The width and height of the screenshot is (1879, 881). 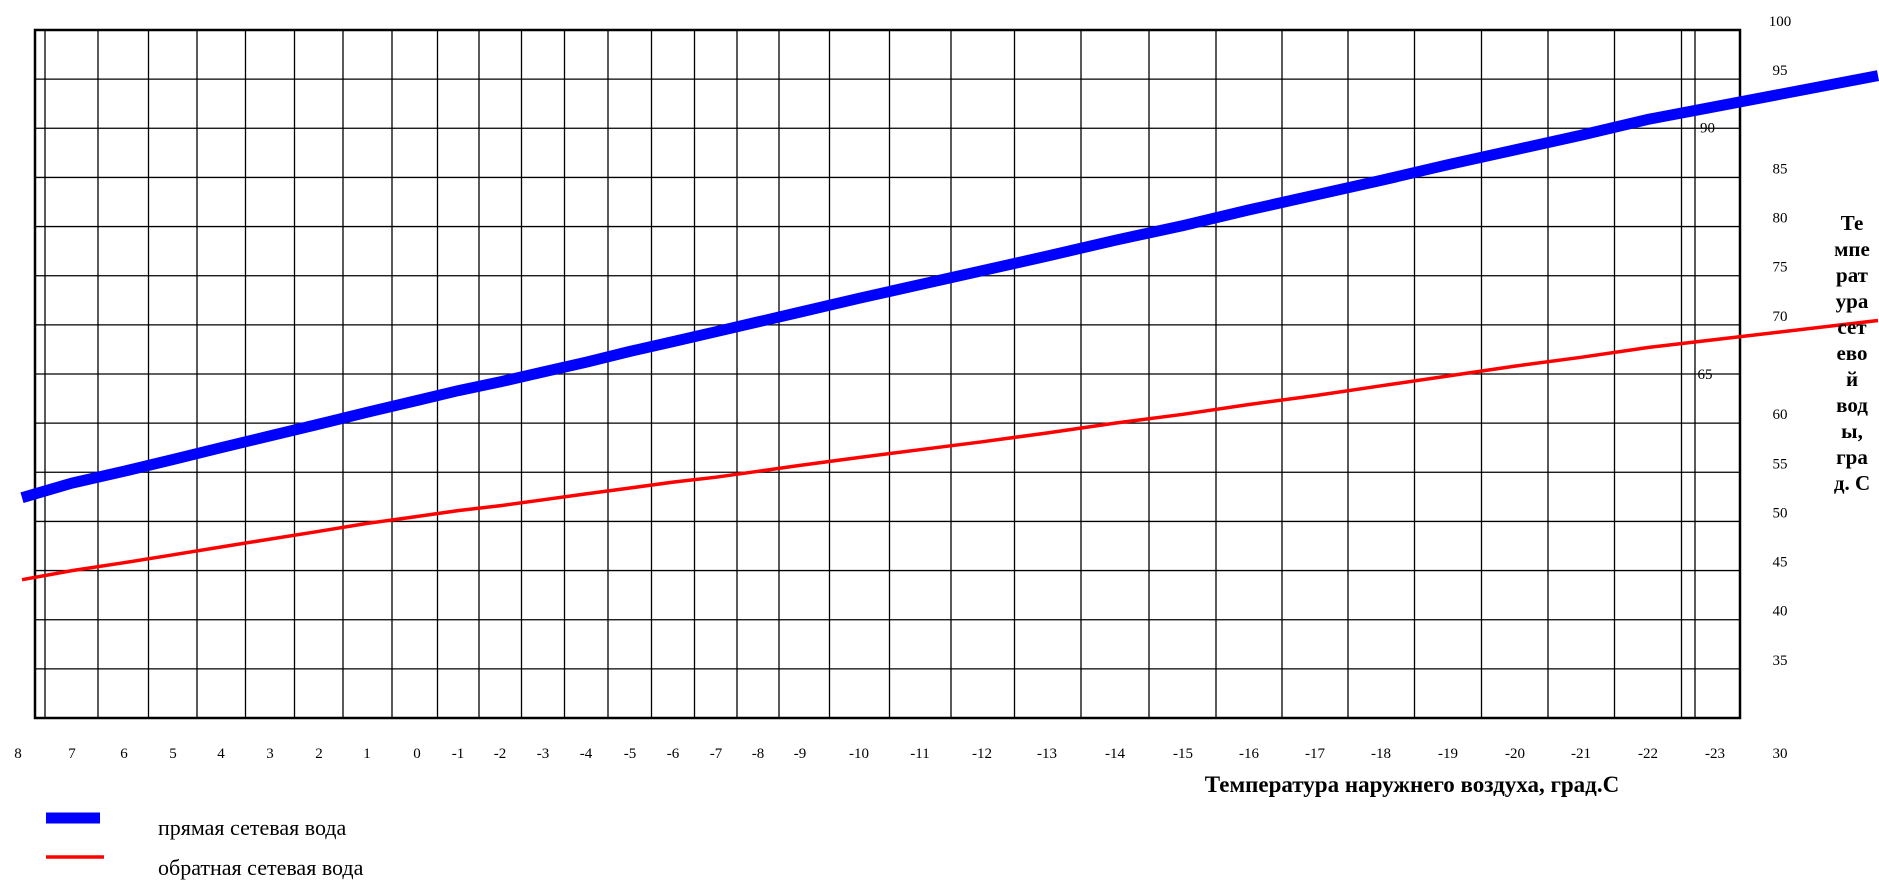 I want to click on x-tick-label: 8, so click(x=18, y=754).